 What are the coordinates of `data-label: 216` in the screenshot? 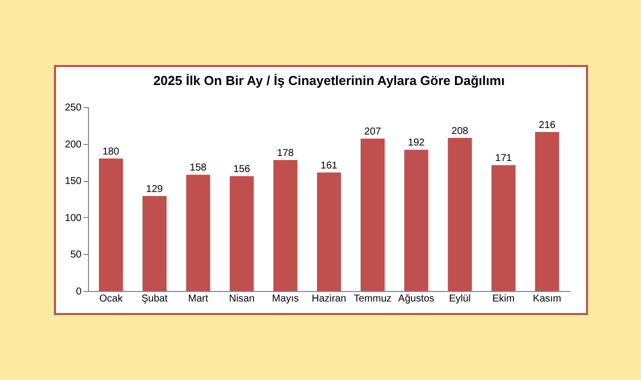 It's located at (547, 126).